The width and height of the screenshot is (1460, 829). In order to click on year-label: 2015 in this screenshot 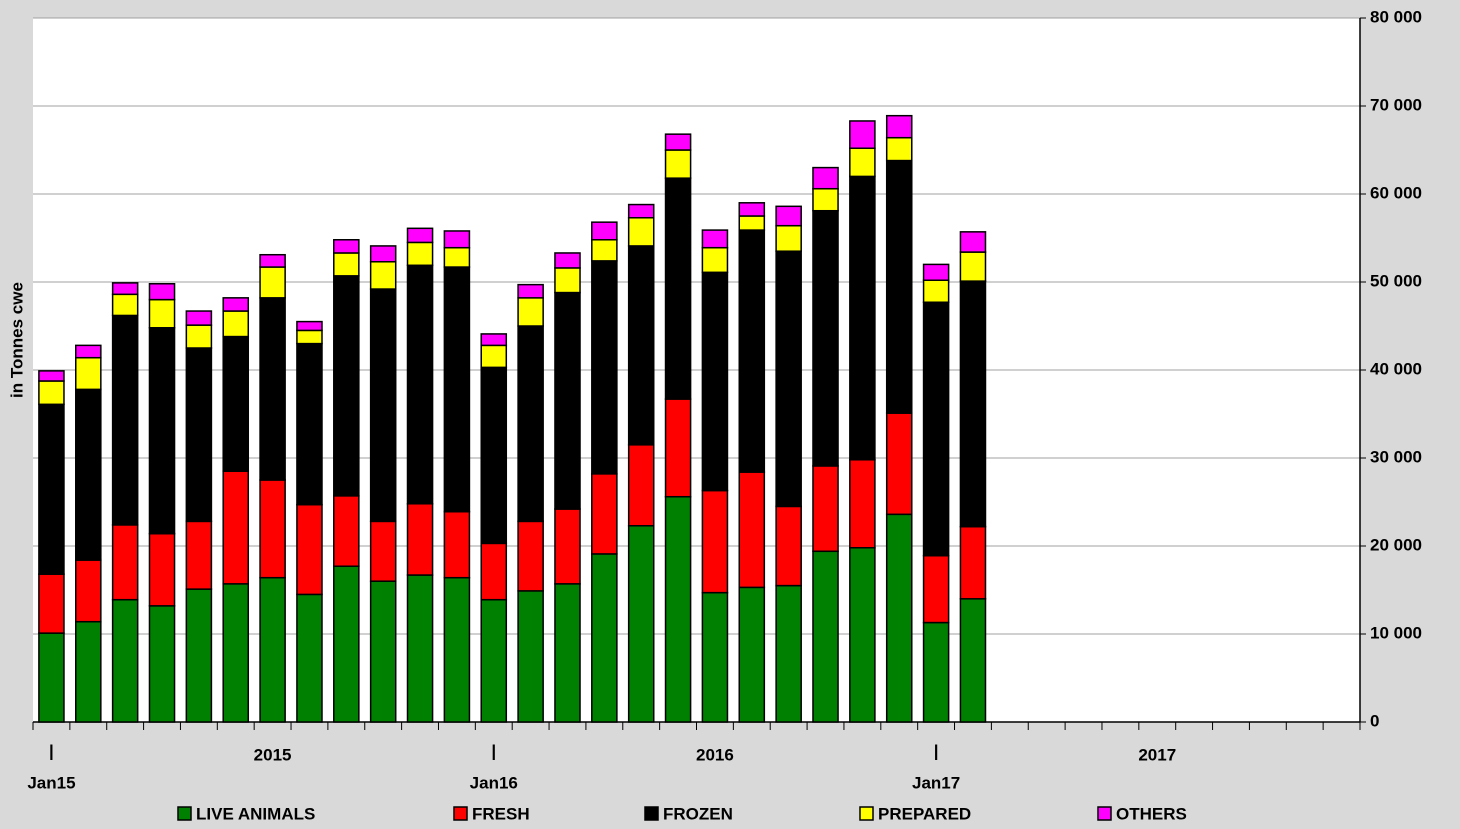, I will do `click(273, 754)`.